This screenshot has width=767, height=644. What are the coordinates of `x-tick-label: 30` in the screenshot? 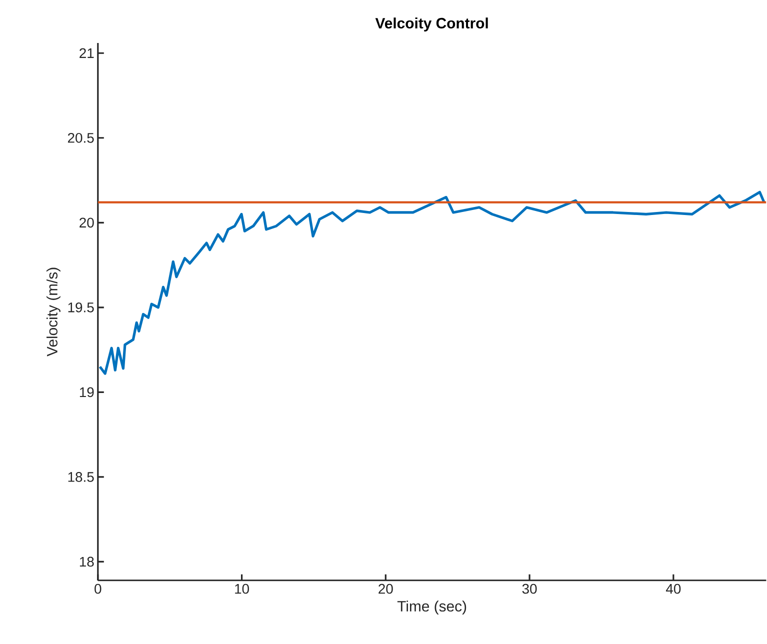 It's located at (529, 589).